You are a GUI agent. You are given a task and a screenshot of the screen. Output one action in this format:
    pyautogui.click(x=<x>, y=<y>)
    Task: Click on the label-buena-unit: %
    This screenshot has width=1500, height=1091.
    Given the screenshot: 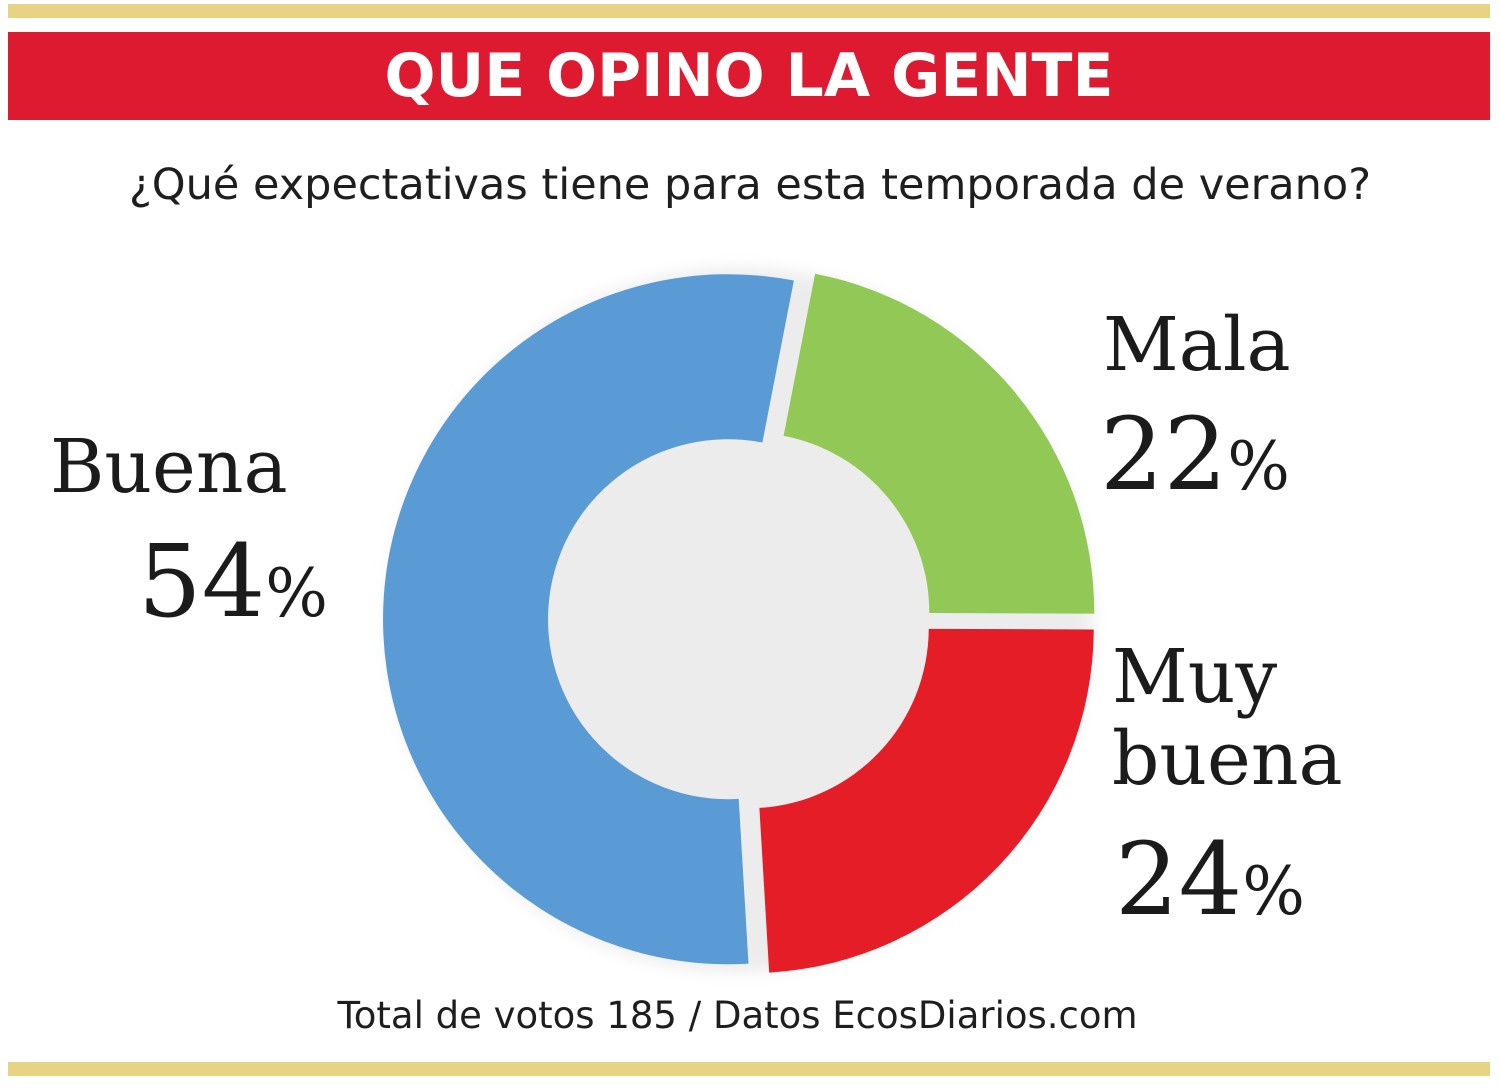 What is the action you would take?
    pyautogui.click(x=296, y=593)
    